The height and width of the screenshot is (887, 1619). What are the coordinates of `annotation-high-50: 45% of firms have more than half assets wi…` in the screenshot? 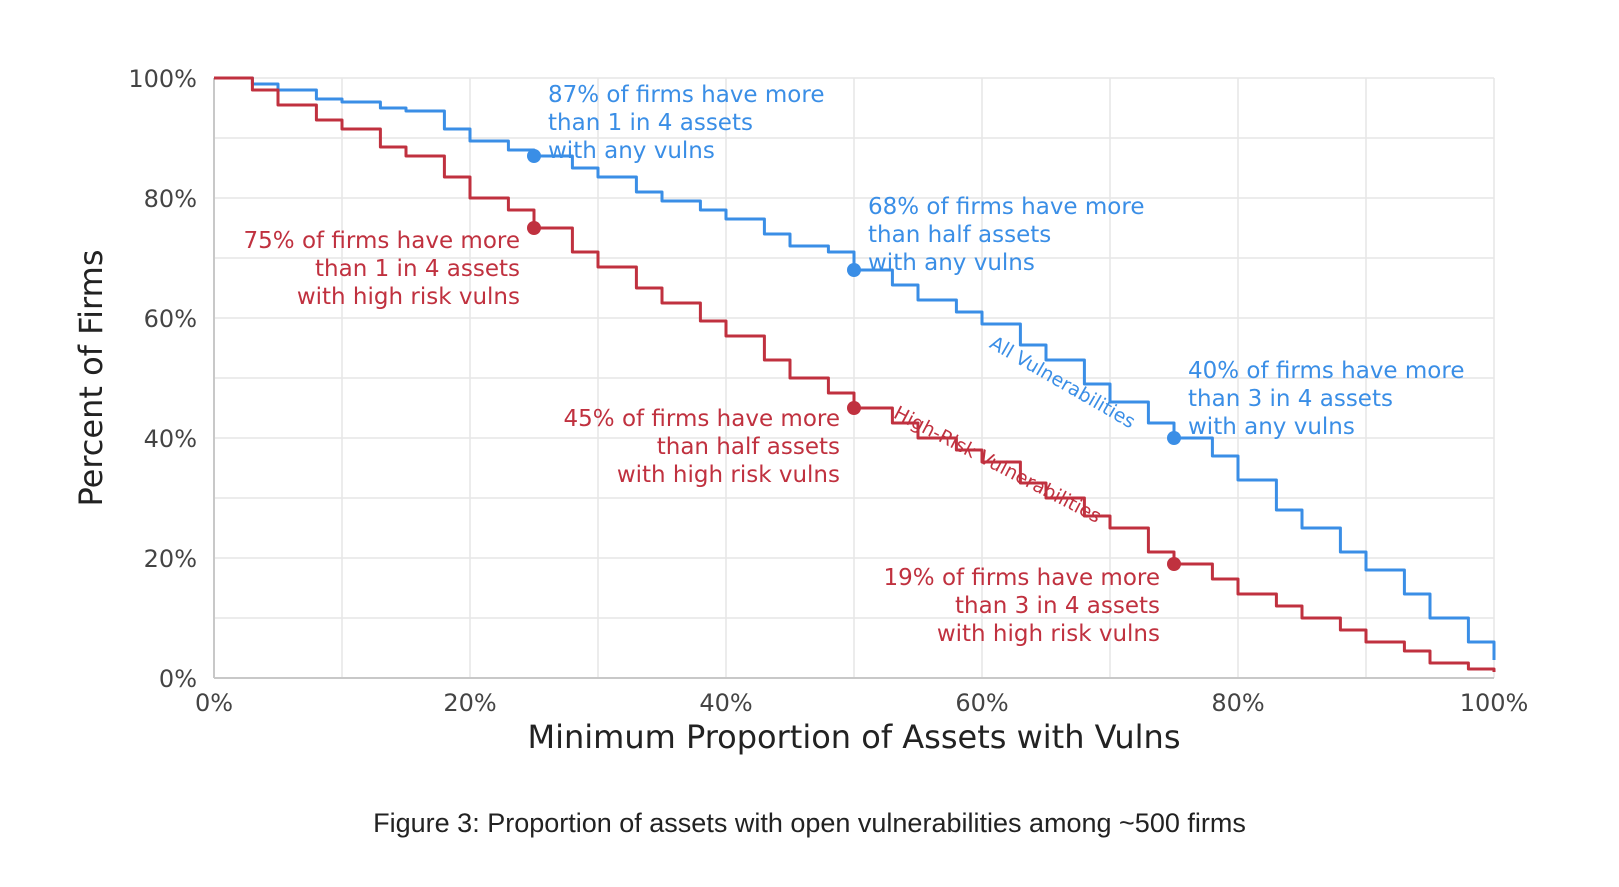 It's located at (702, 447).